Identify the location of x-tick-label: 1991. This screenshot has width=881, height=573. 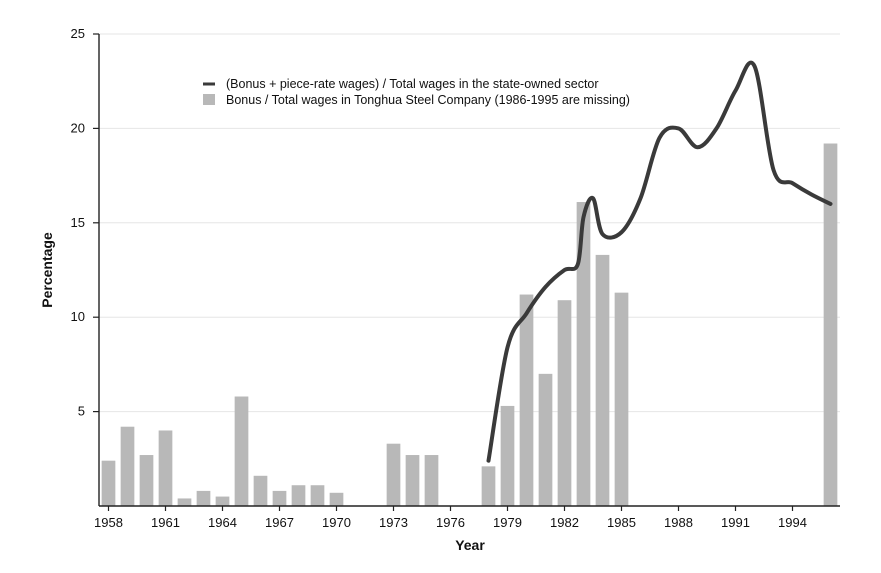
(735, 522).